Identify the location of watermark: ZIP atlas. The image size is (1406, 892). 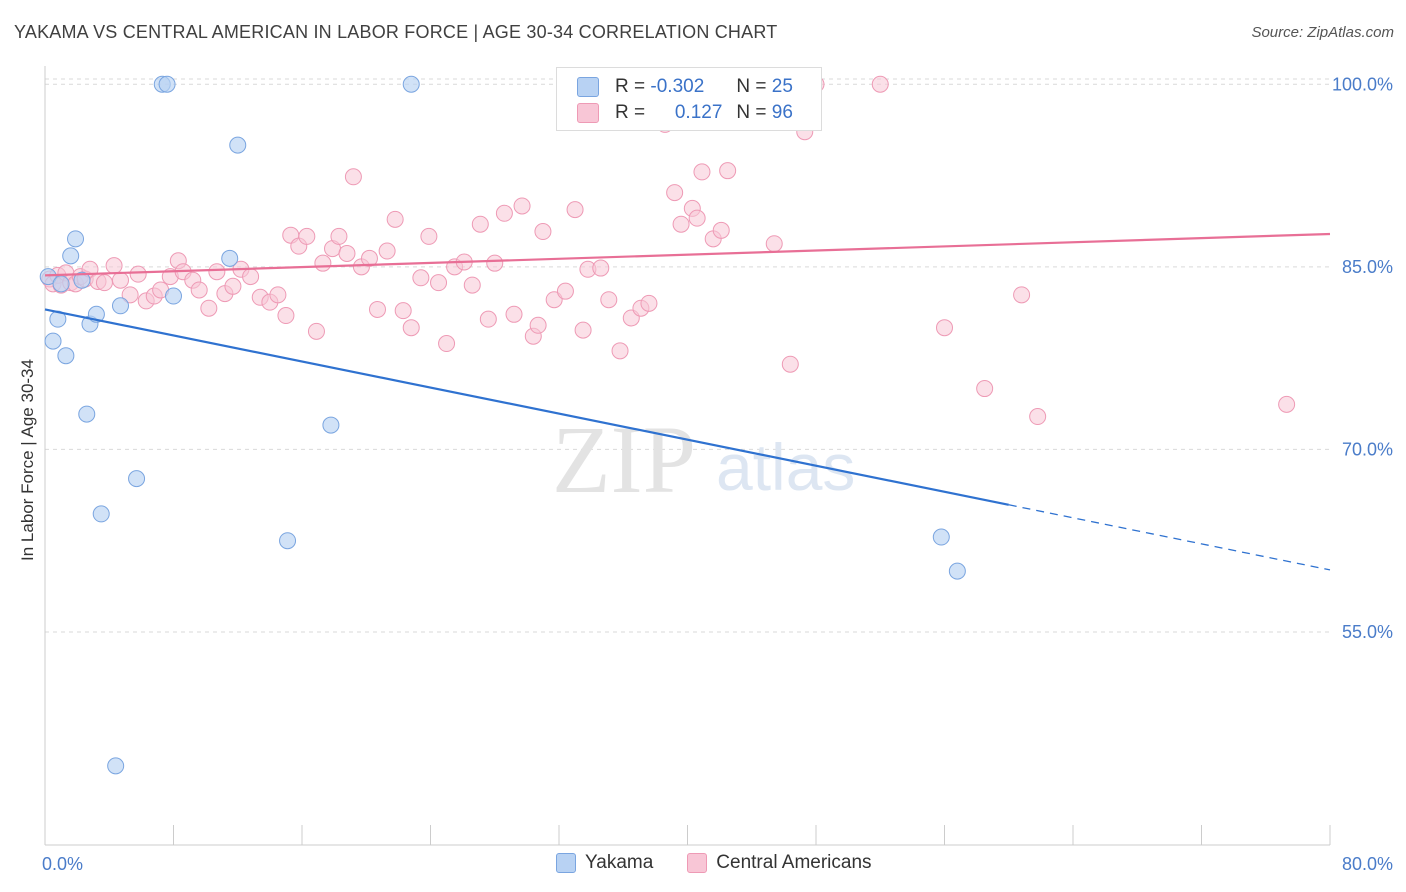
(703, 459).